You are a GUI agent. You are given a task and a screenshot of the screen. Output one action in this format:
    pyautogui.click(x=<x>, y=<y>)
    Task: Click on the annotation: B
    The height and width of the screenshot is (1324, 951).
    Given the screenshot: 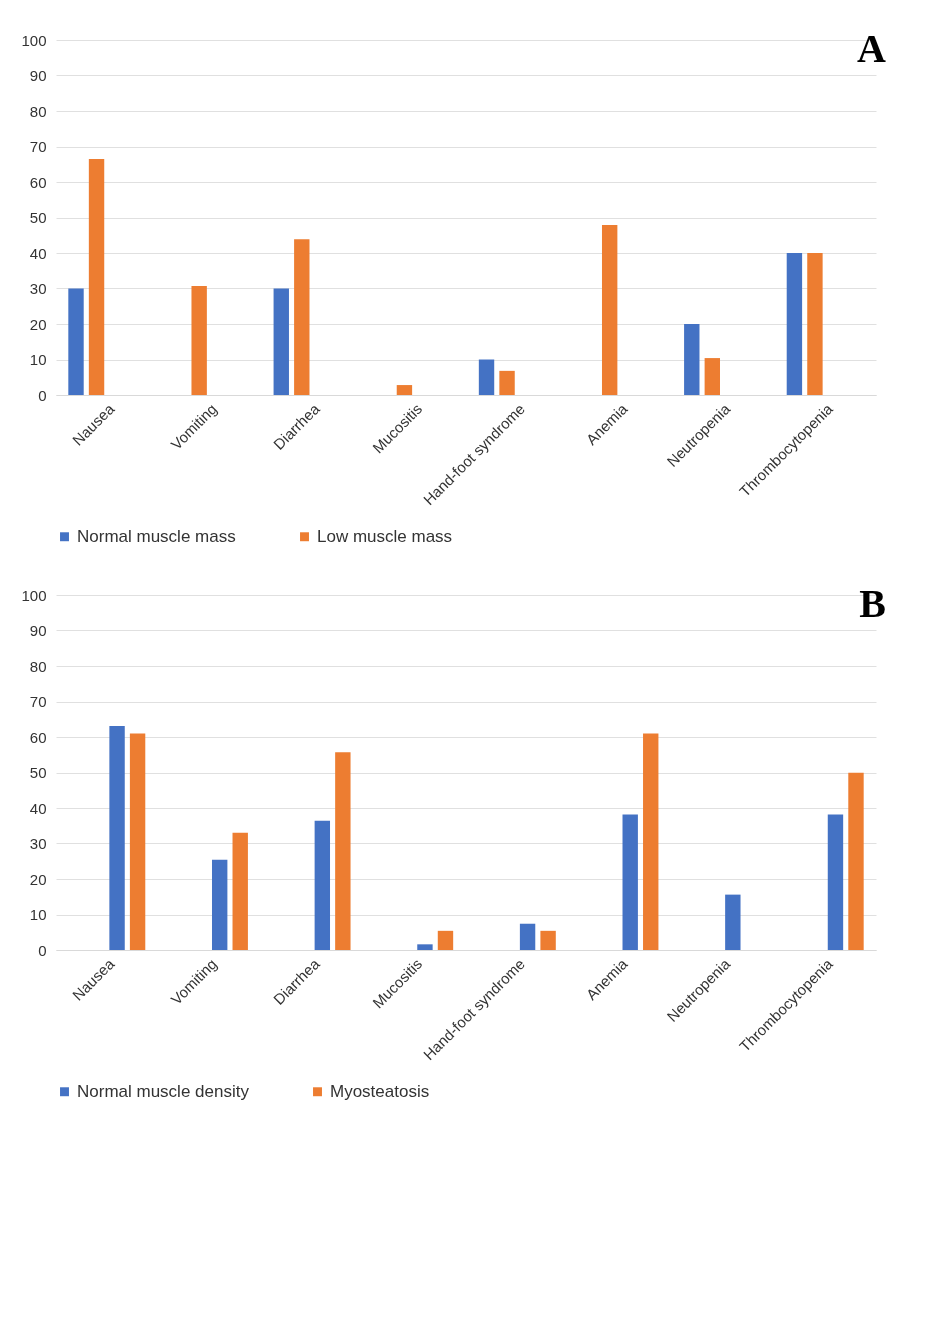 What is the action you would take?
    pyautogui.click(x=872, y=603)
    